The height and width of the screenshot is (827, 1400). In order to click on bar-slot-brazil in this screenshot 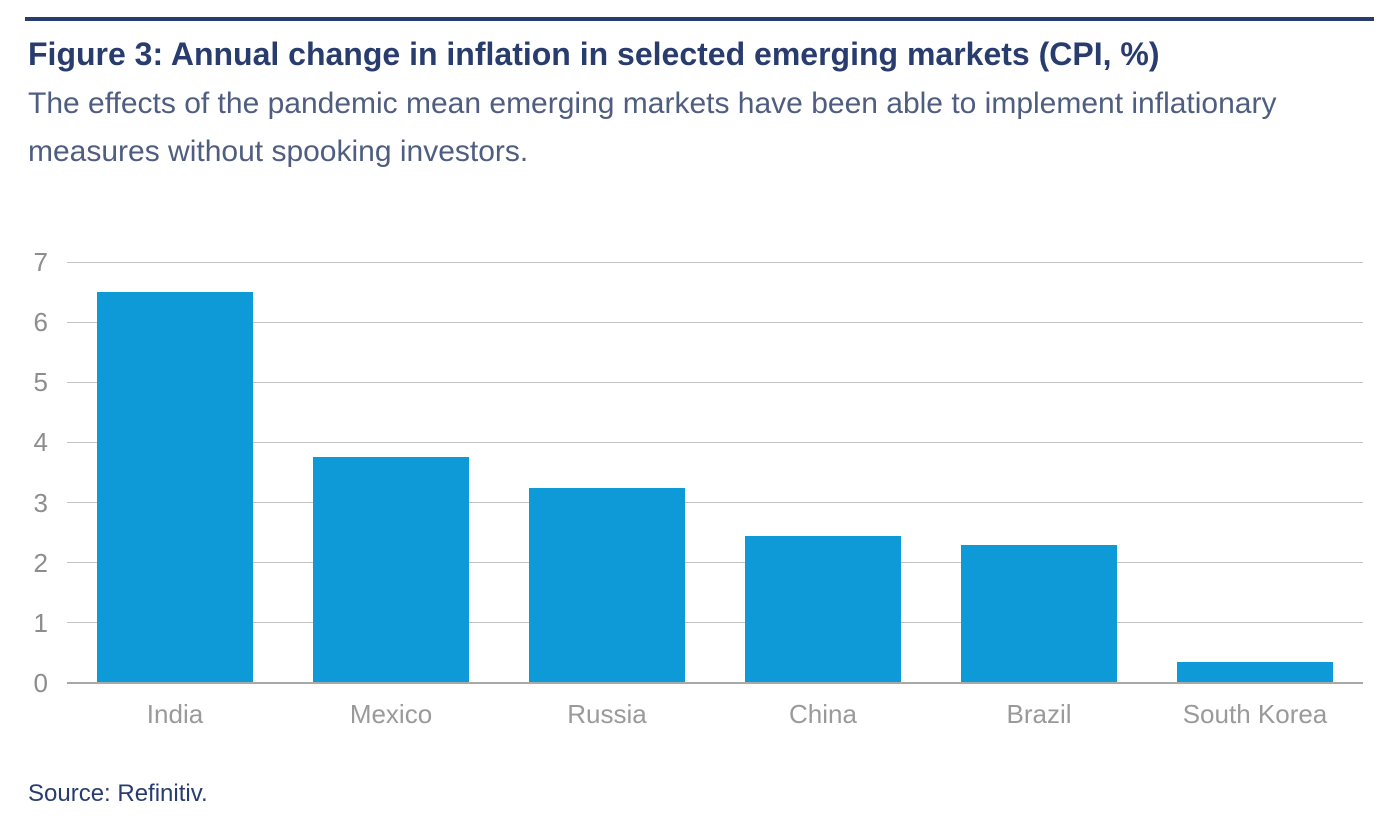, I will do `click(1039, 472)`.